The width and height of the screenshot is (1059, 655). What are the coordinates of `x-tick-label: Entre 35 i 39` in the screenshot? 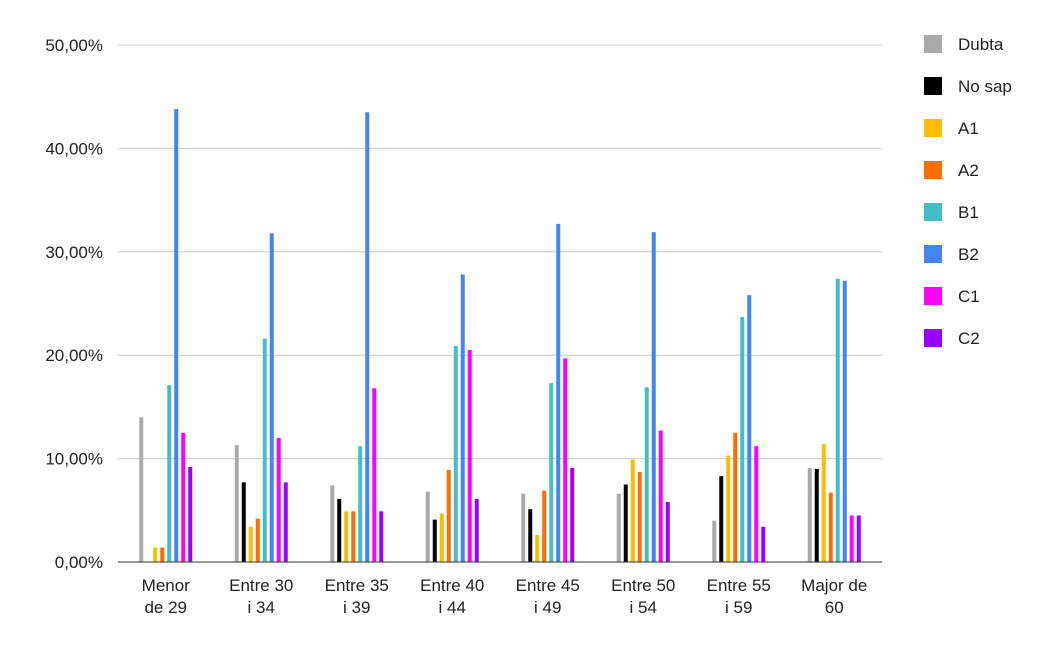 It's located at (357, 596).